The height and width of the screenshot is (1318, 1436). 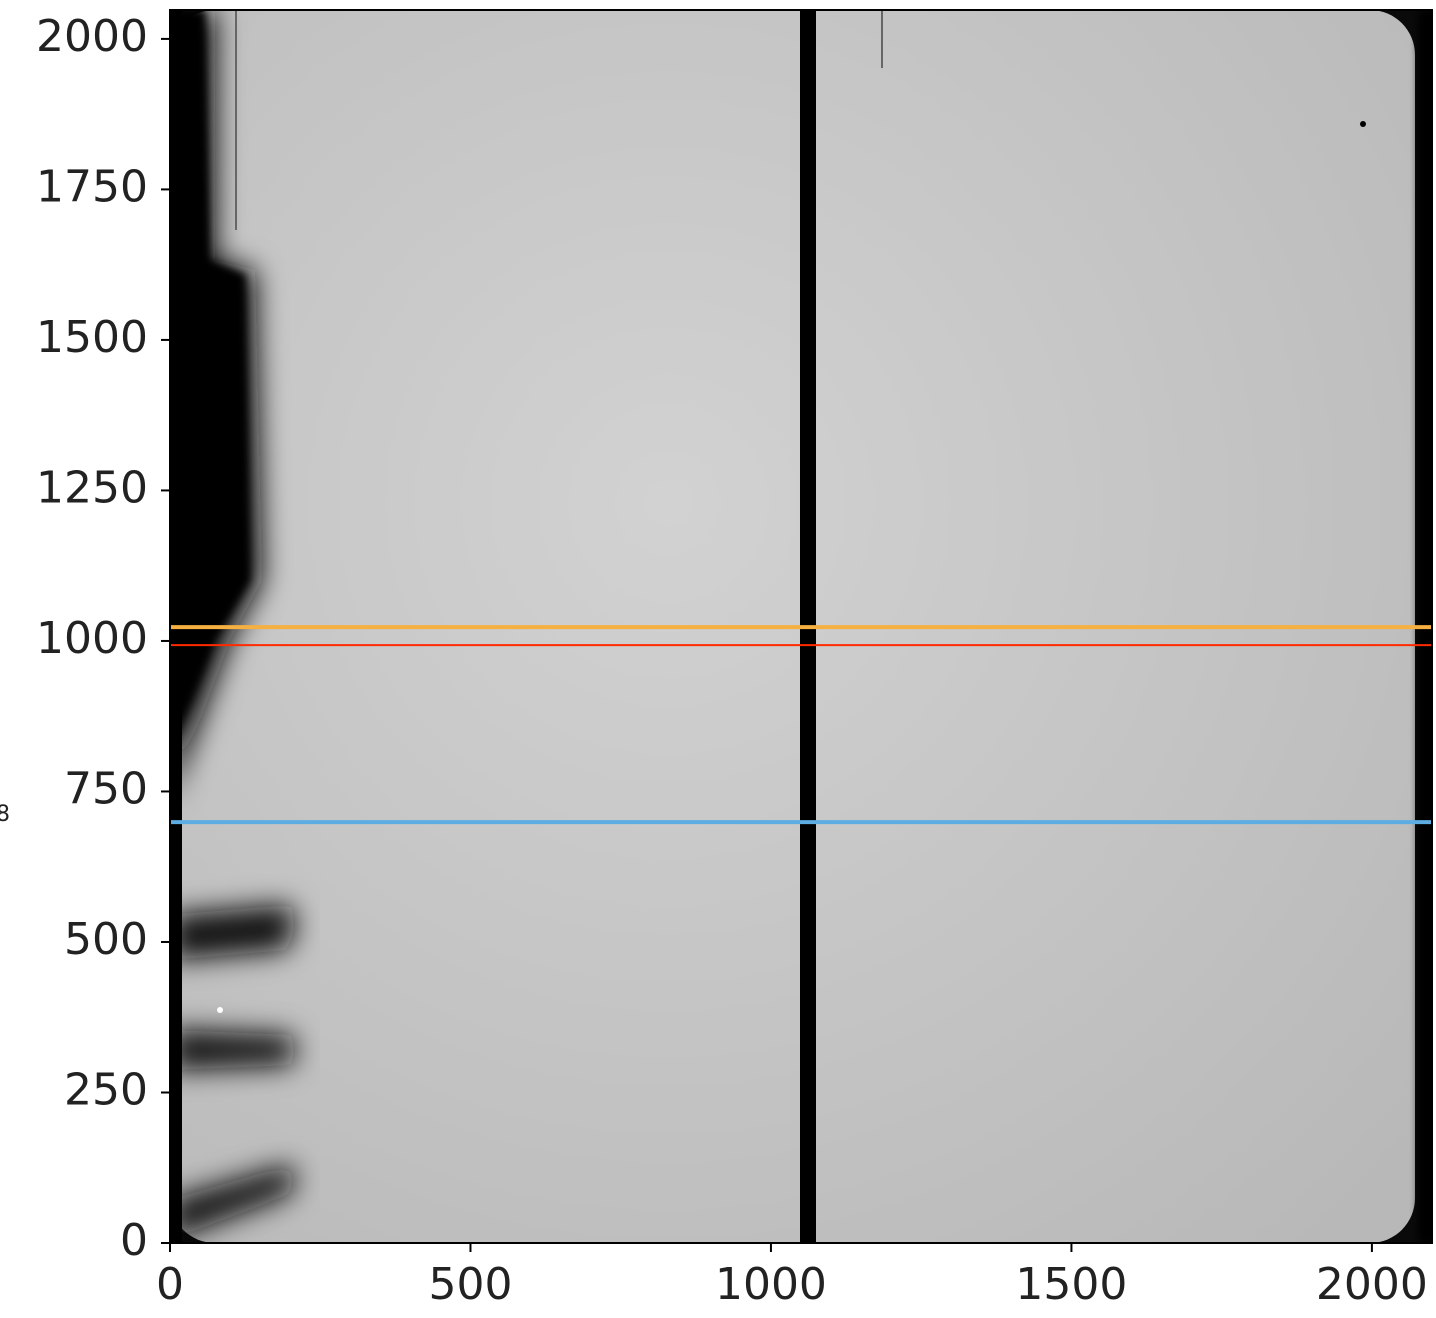 I want to click on x-tick-label: 1500, so click(x=1071, y=1284).